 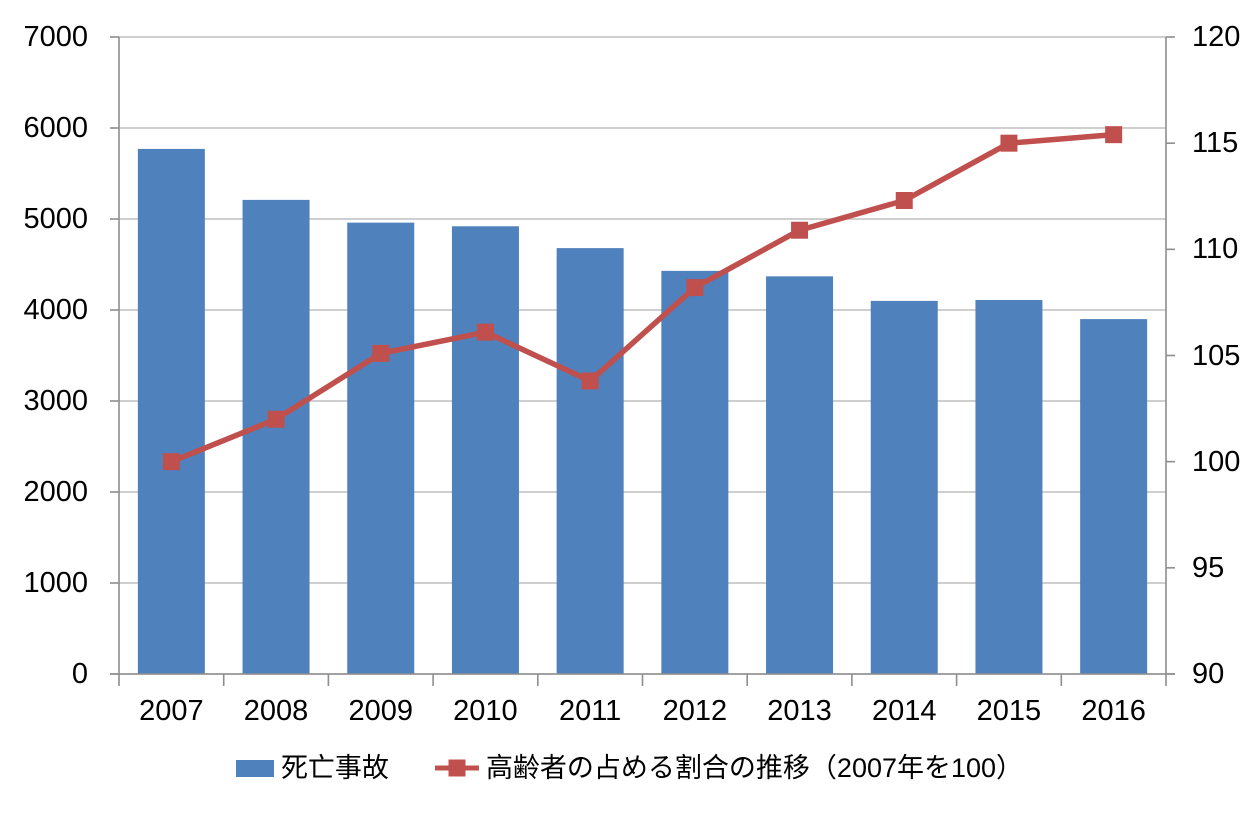 I want to click on bar-2012, so click(x=695, y=472).